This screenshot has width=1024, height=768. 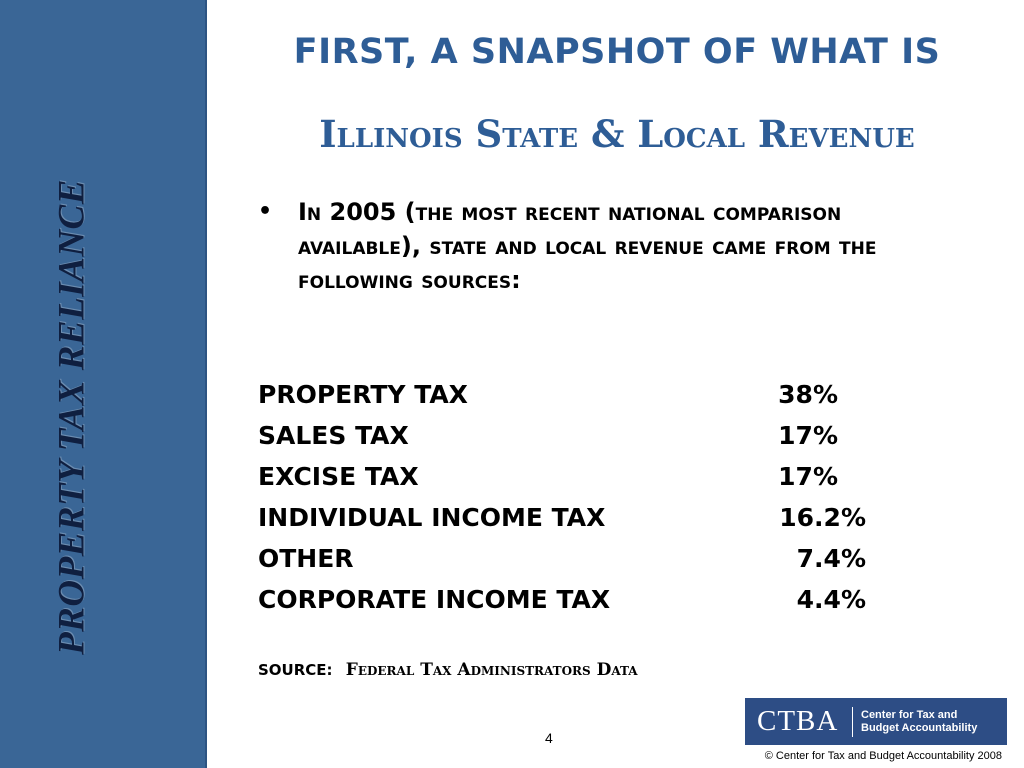 What do you see at coordinates (798, 721) in the screenshot?
I see `logo-mark: CTBA` at bounding box center [798, 721].